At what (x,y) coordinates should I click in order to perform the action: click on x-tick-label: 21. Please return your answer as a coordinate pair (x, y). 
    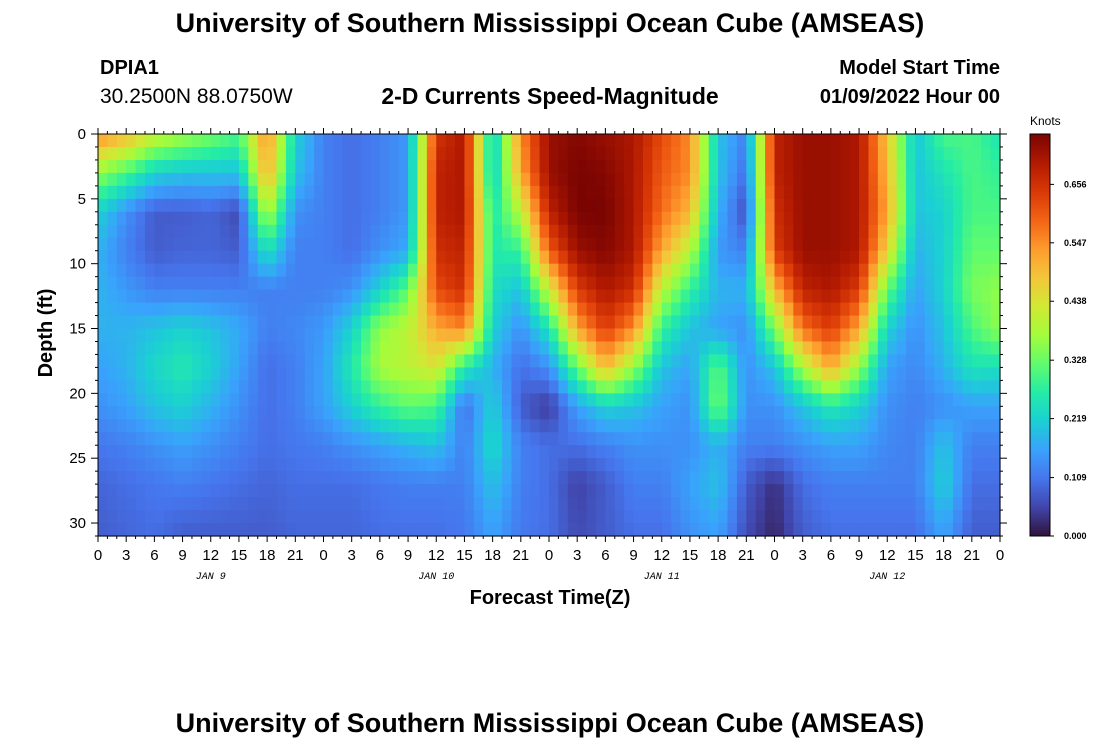
    Looking at the image, I should click on (295, 555).